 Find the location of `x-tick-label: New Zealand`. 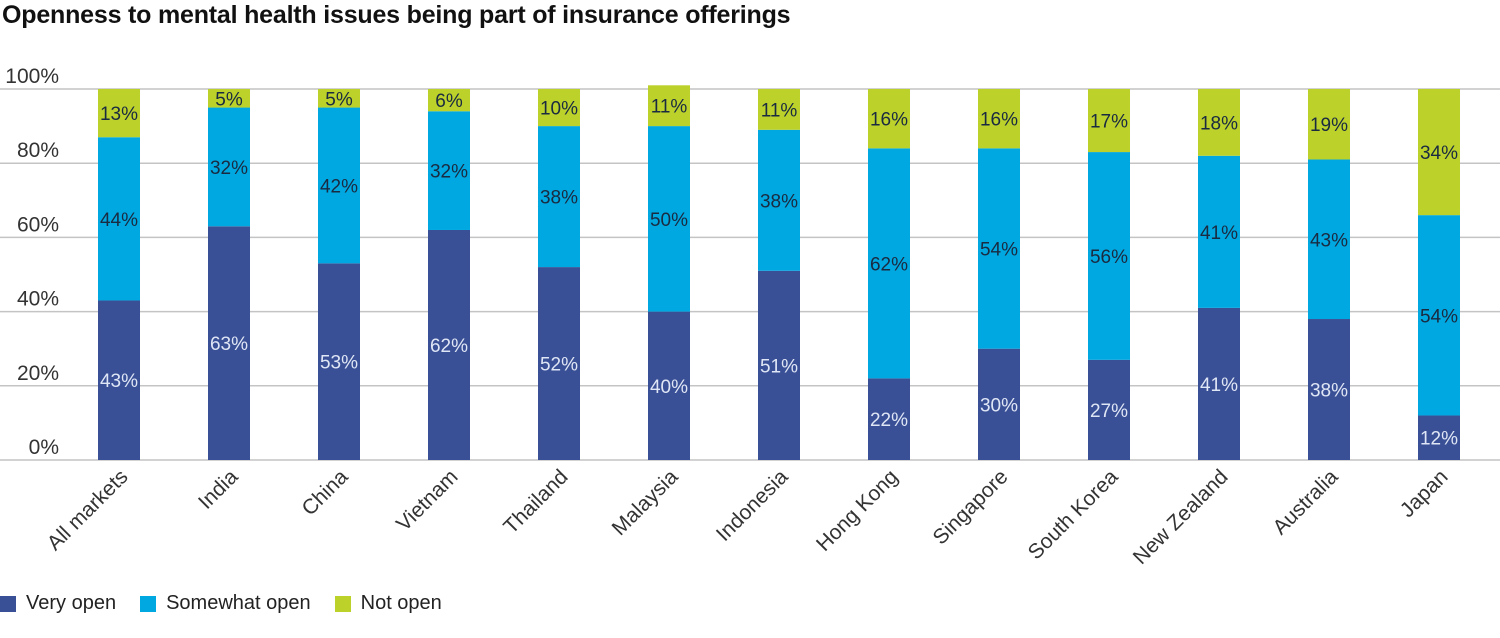

x-tick-label: New Zealand is located at coordinates (1181, 517).